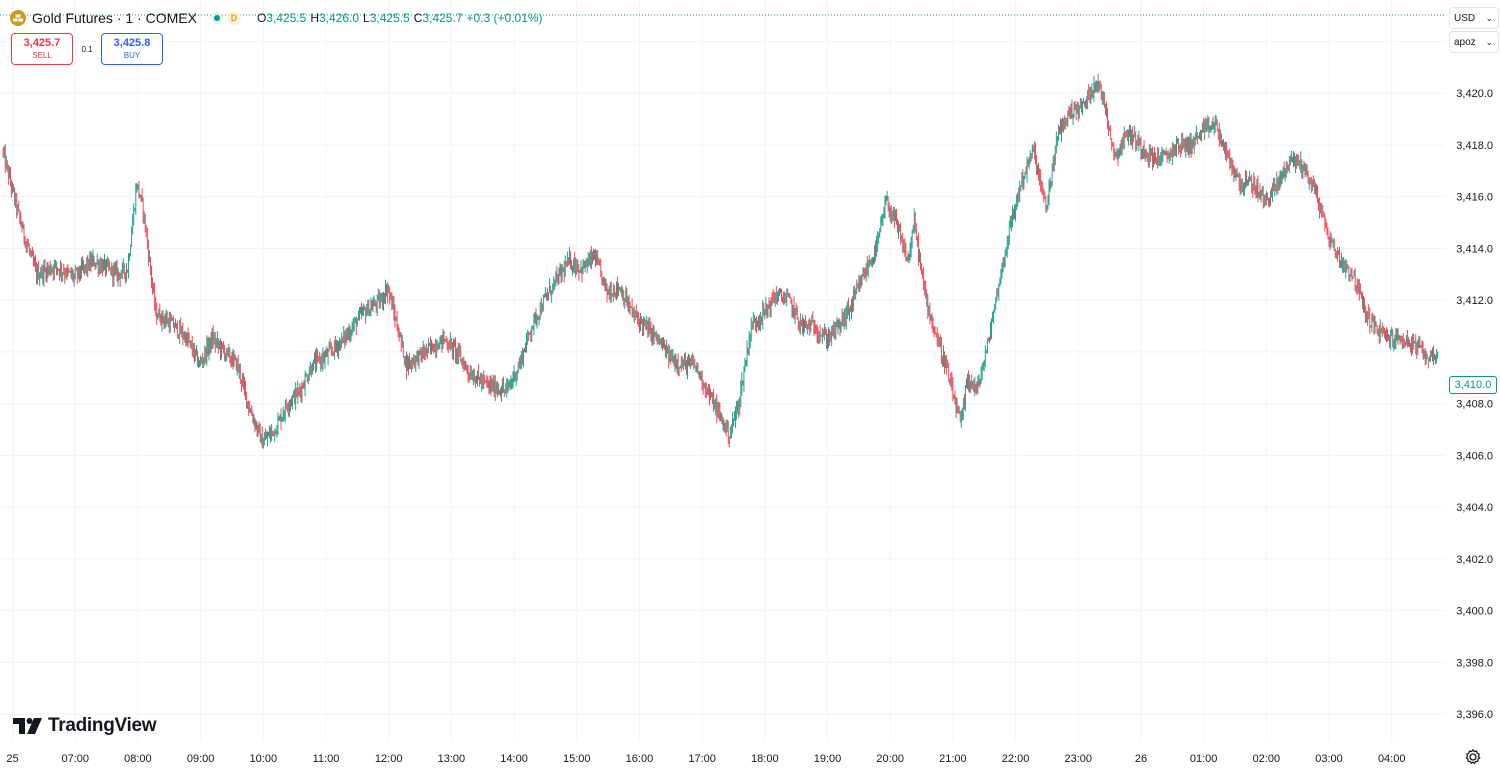 The height and width of the screenshot is (771, 1500). Describe the element at coordinates (1016, 759) in the screenshot. I see `x-tick-label: 22:00` at that location.